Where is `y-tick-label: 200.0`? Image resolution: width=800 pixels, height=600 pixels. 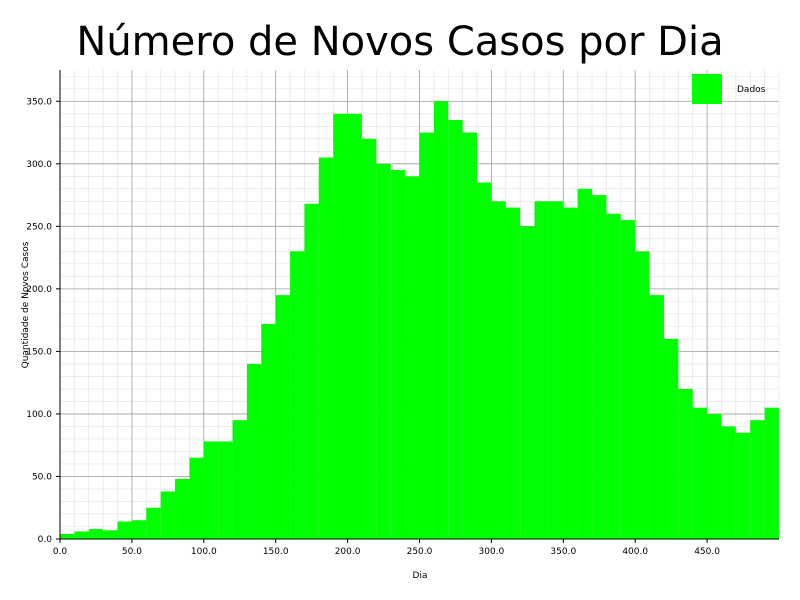 y-tick-label: 200.0 is located at coordinates (39, 290).